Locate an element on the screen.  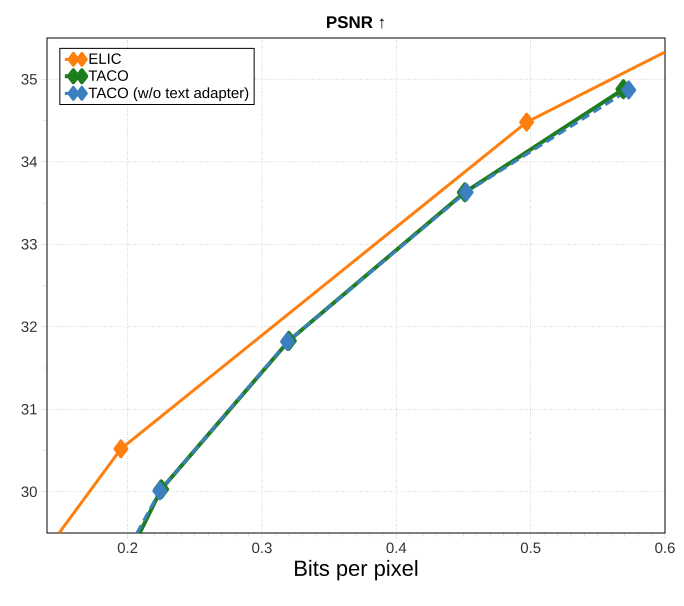
y-tick-label: 31 is located at coordinates (29, 409).